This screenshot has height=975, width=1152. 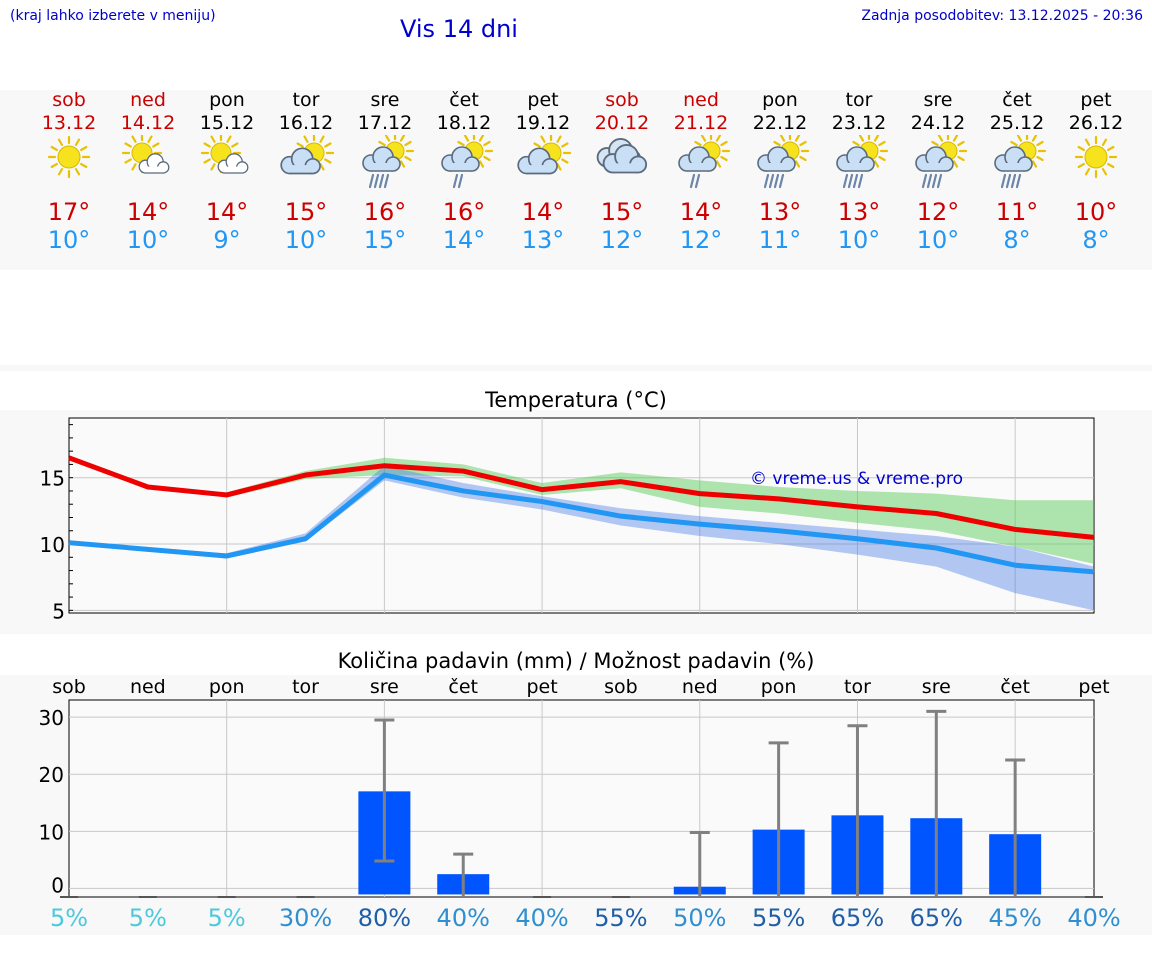 What do you see at coordinates (576, 368) in the screenshot?
I see `divider` at bounding box center [576, 368].